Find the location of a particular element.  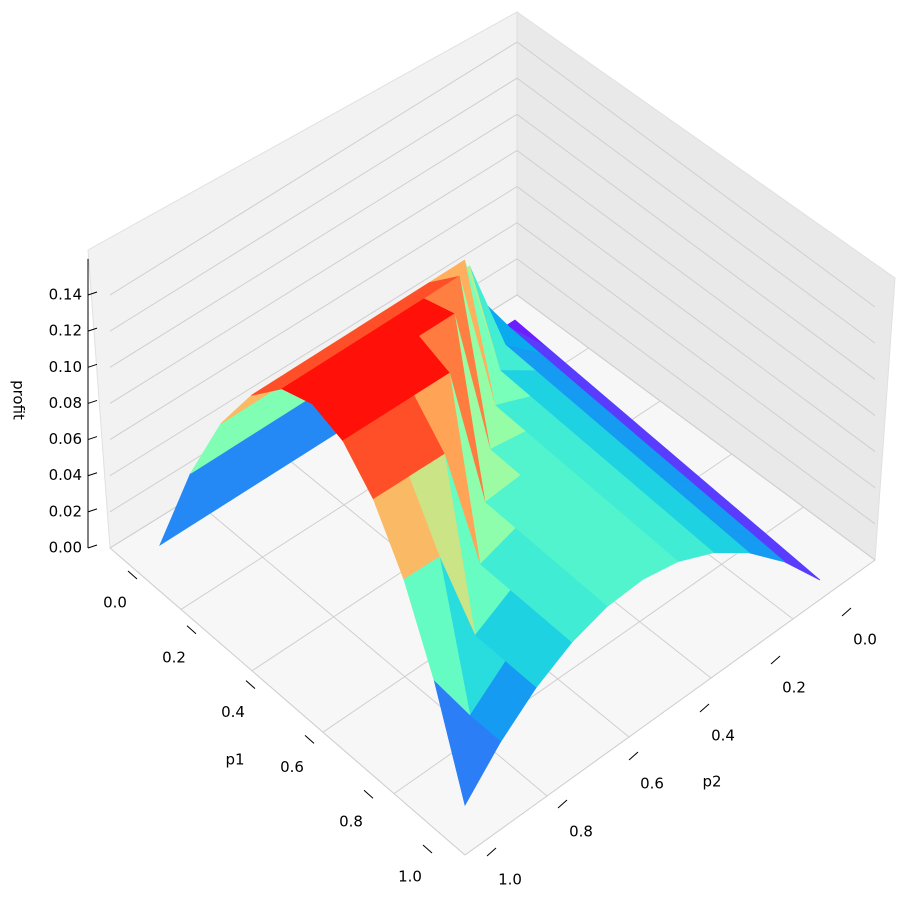

x-tick-label: 1.0 is located at coordinates (410, 877).